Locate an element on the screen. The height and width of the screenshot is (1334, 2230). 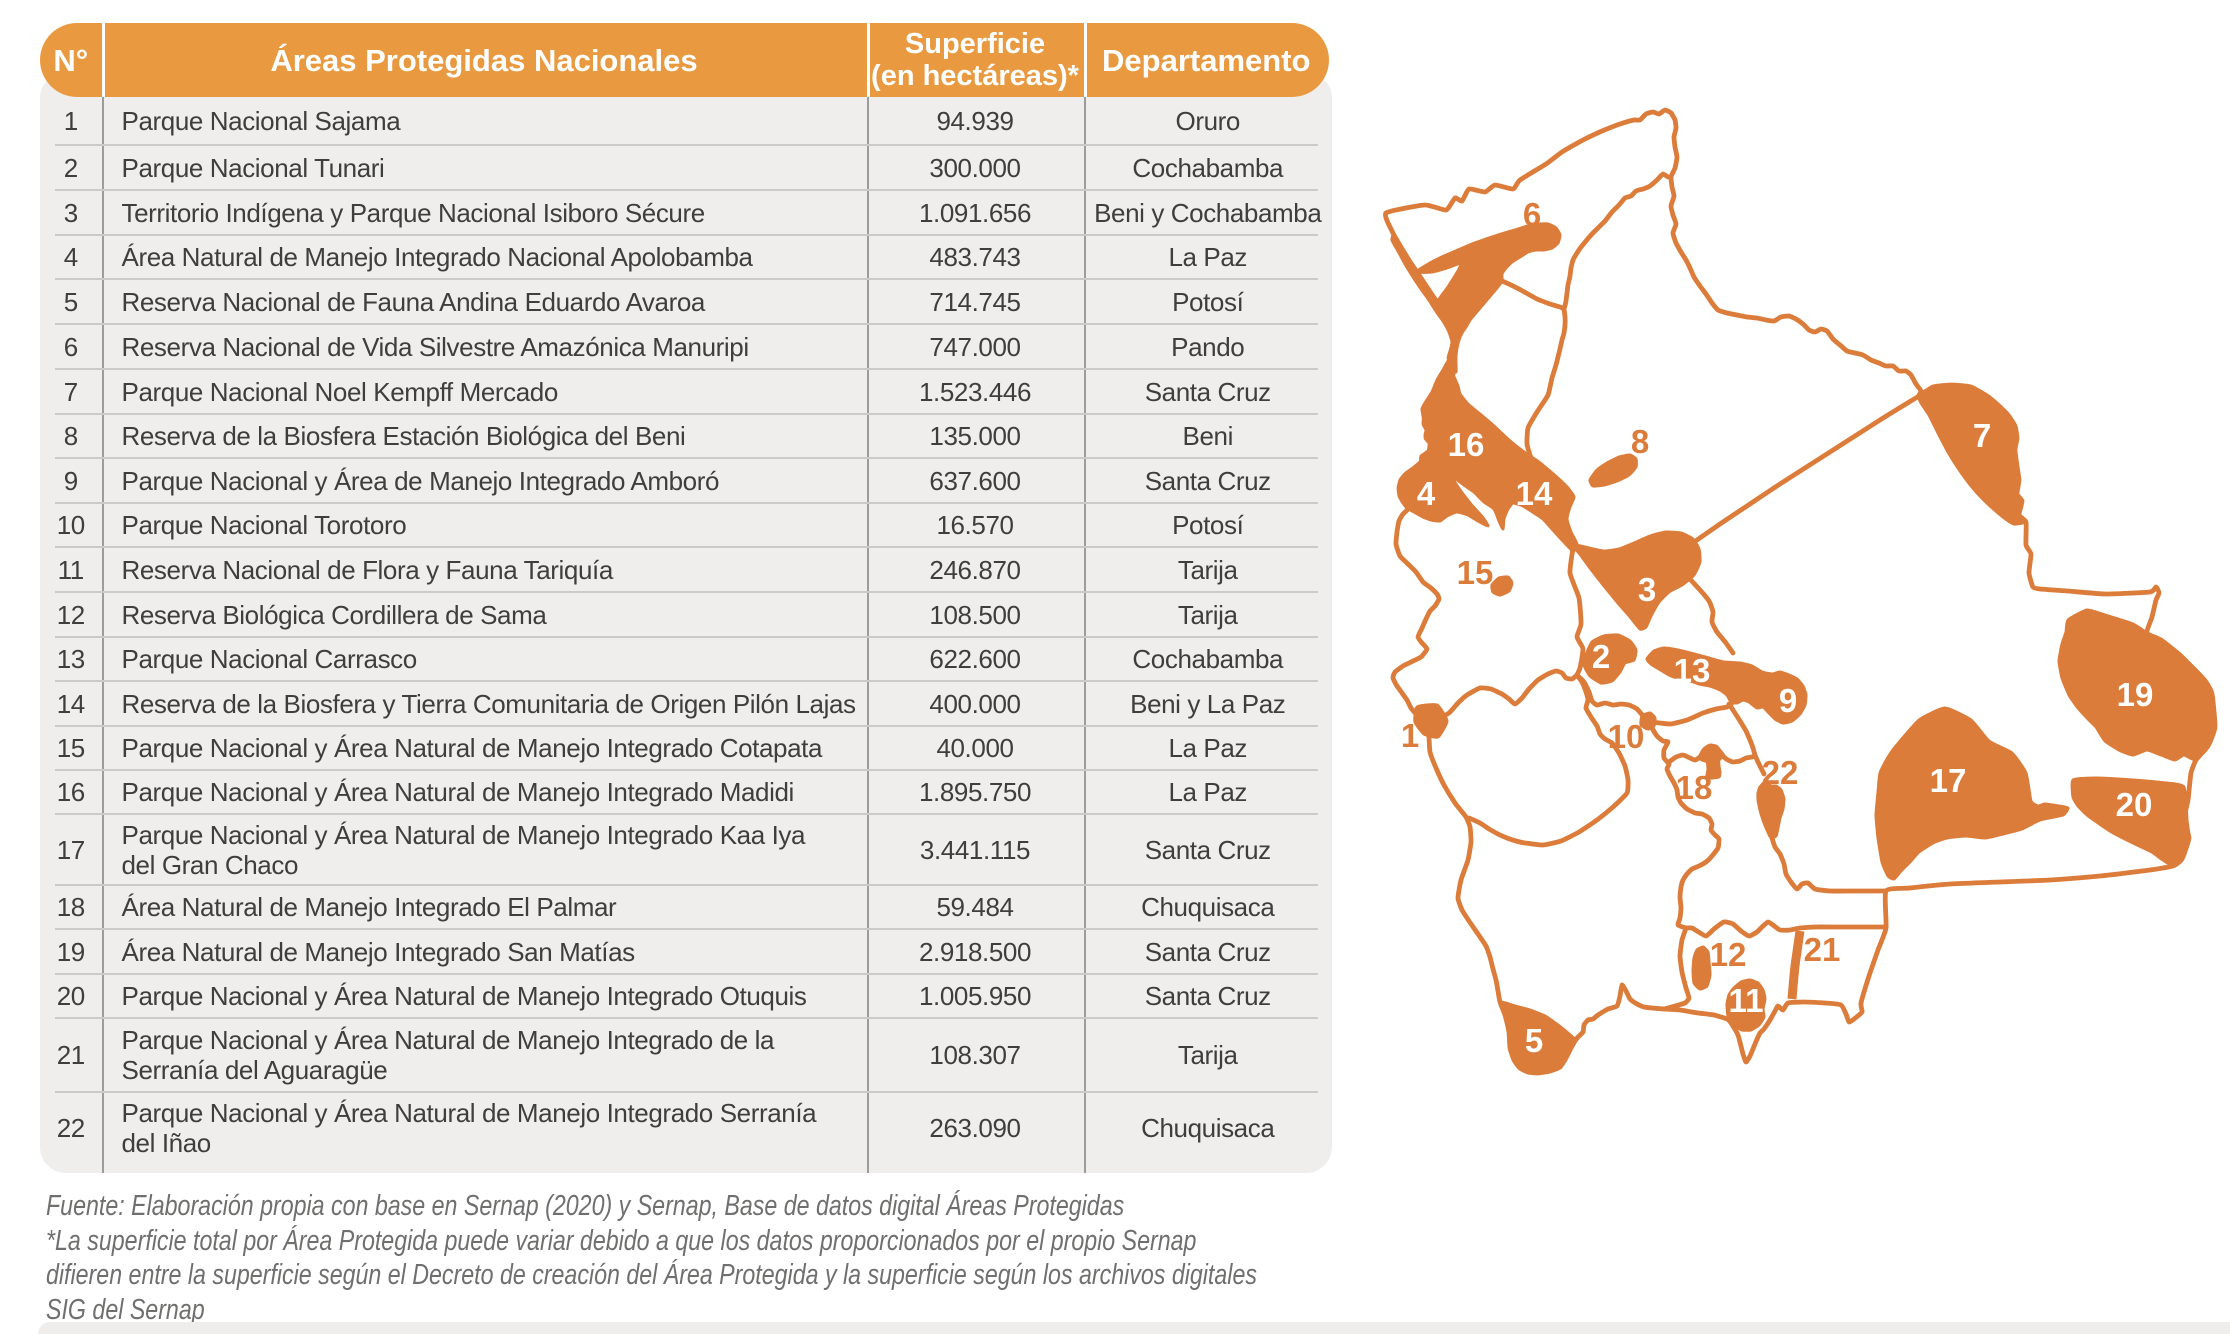
svg-text: 4 is located at coordinates (1426, 493).